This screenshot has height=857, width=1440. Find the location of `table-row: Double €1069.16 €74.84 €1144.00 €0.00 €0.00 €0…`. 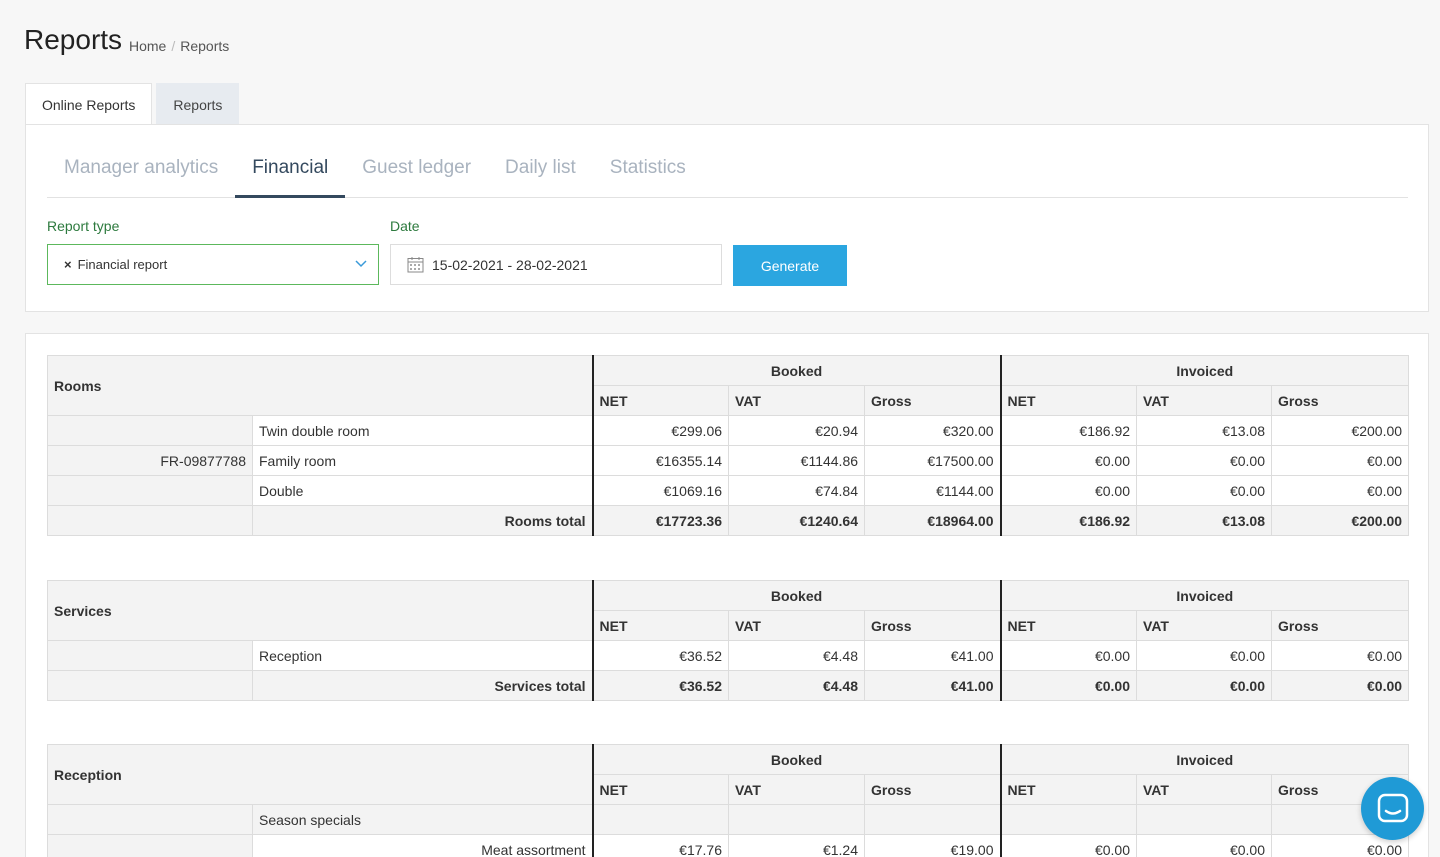

table-row: Double €1069.16 €74.84 €1144.00 €0.00 €0.00 €0… is located at coordinates (728, 490).